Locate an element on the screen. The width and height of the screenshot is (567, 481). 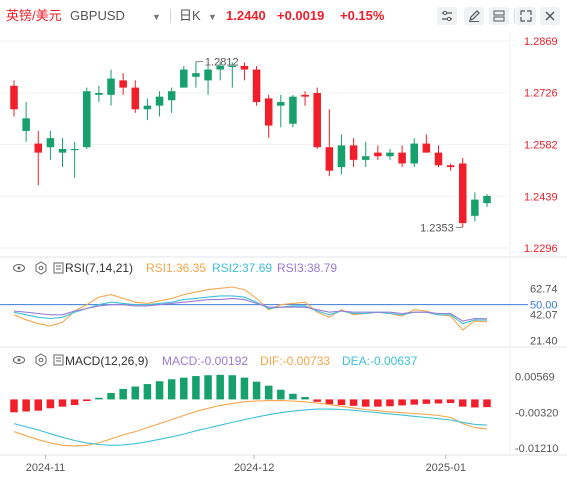
macd-title: MACD(12,26,9) is located at coordinates (106, 361).